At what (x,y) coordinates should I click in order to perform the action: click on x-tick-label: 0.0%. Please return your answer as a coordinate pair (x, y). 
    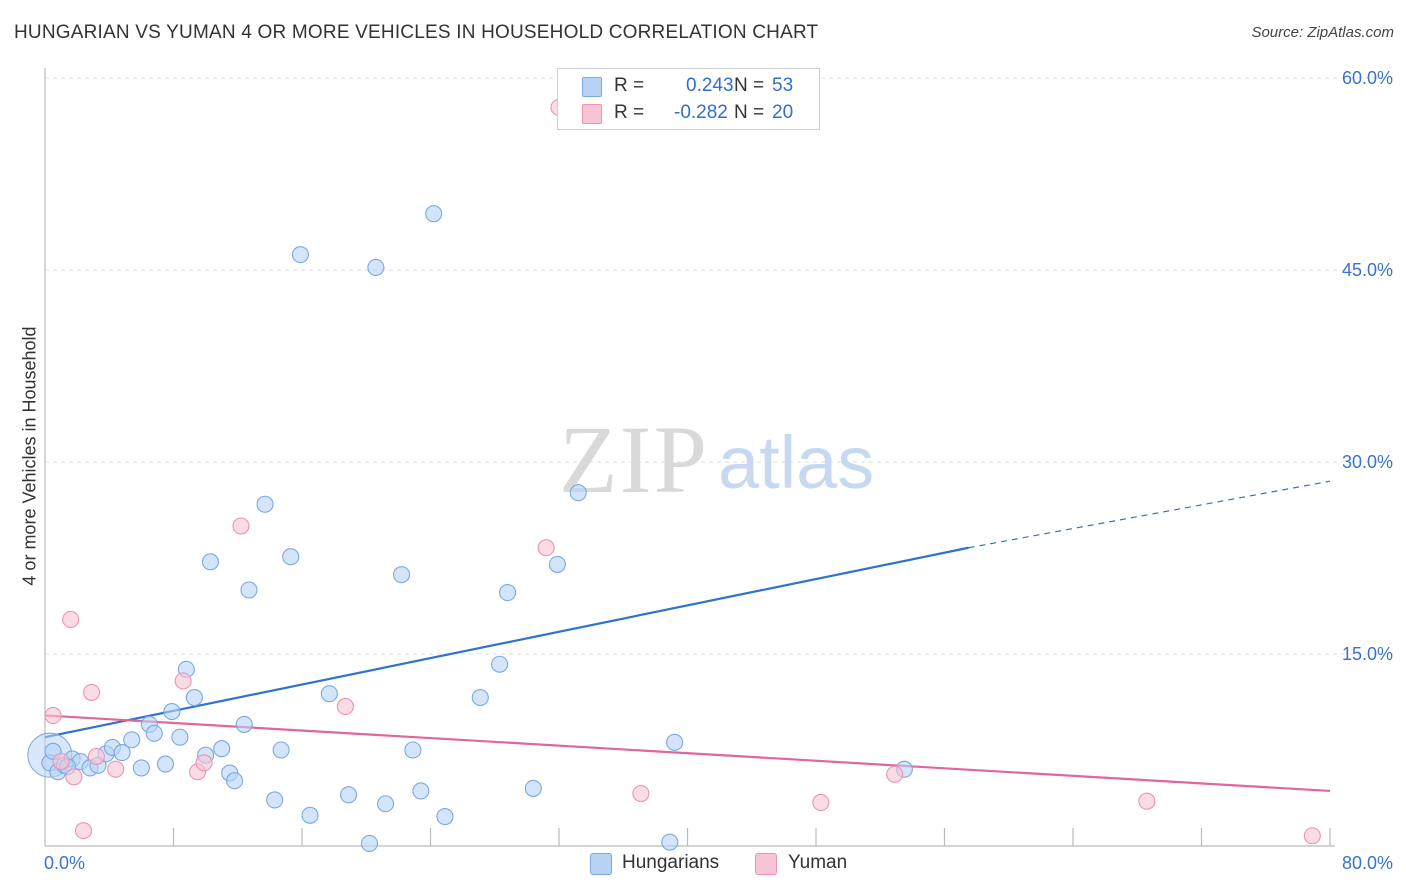
    Looking at the image, I should click on (64, 863).